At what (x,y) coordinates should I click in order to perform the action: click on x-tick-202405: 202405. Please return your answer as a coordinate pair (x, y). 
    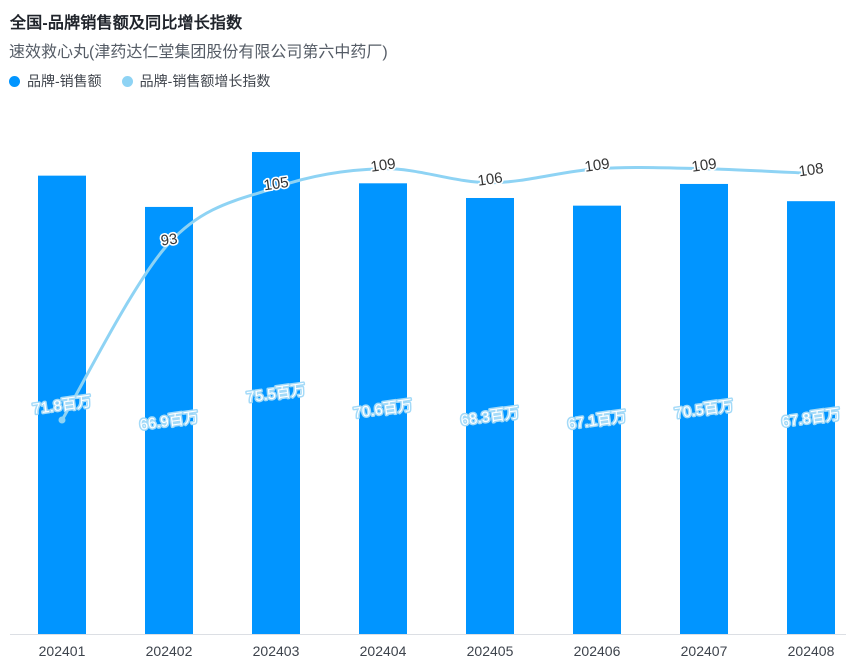
    Looking at the image, I should click on (490, 651).